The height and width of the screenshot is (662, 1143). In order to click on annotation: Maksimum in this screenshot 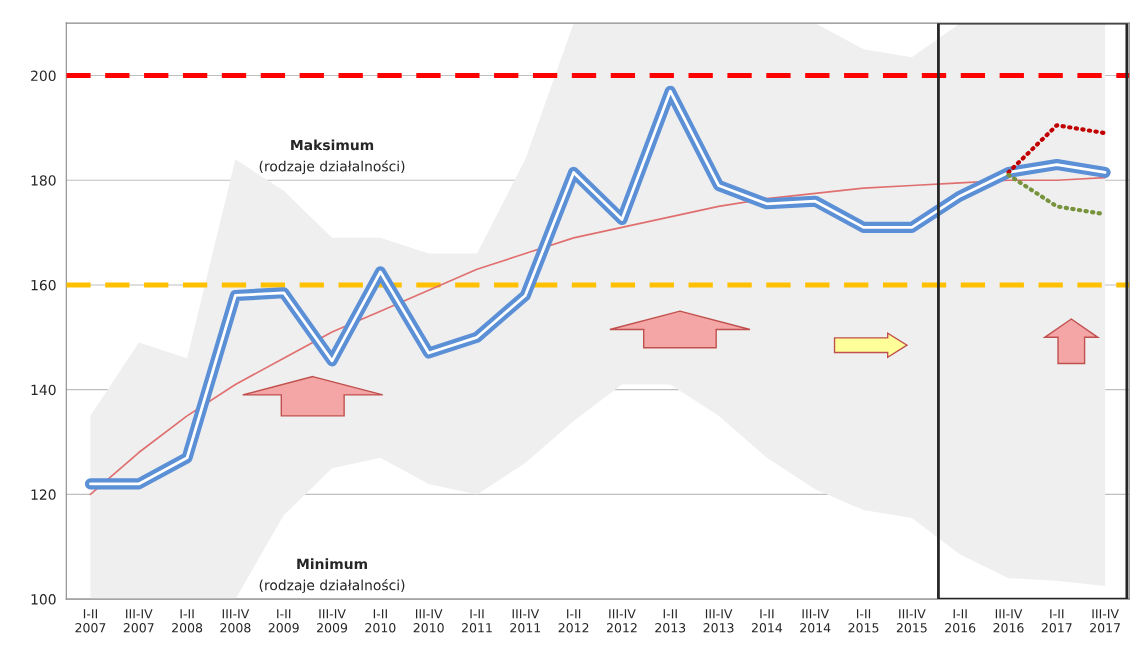, I will do `click(332, 145)`.